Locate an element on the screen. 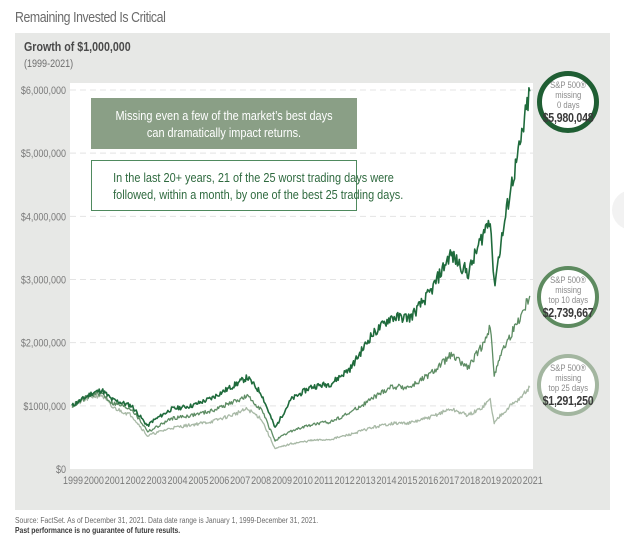 Image resolution: width=624 pixels, height=540 pixels. callout-best-days-line-2: can dramatically impact returns. is located at coordinates (224, 132).